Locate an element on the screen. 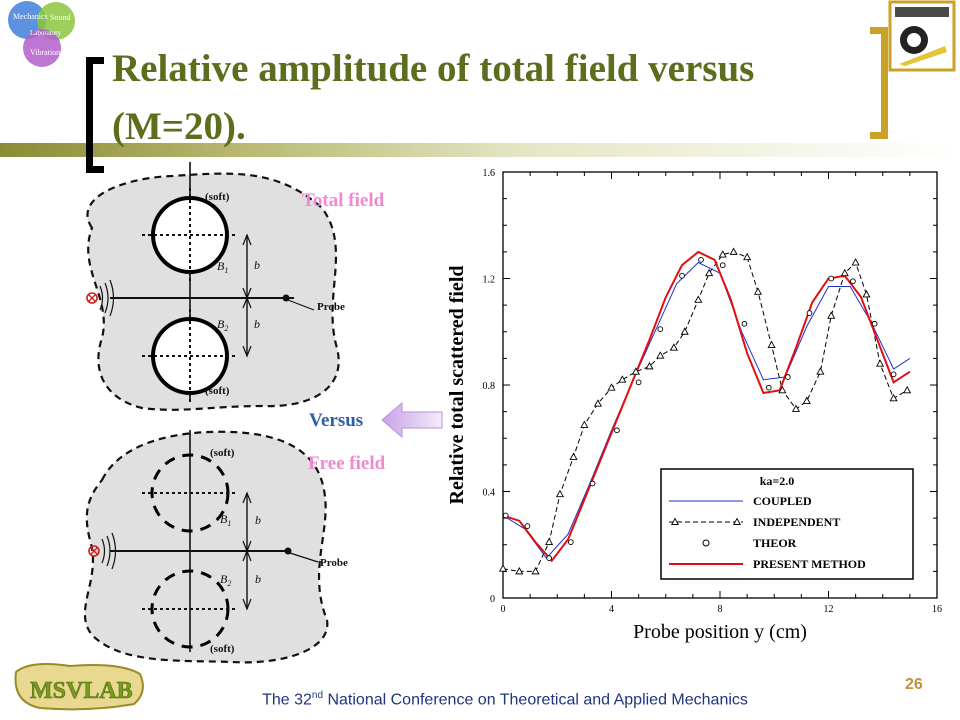 The image size is (960, 720). logo-blob is located at coordinates (79, 687).